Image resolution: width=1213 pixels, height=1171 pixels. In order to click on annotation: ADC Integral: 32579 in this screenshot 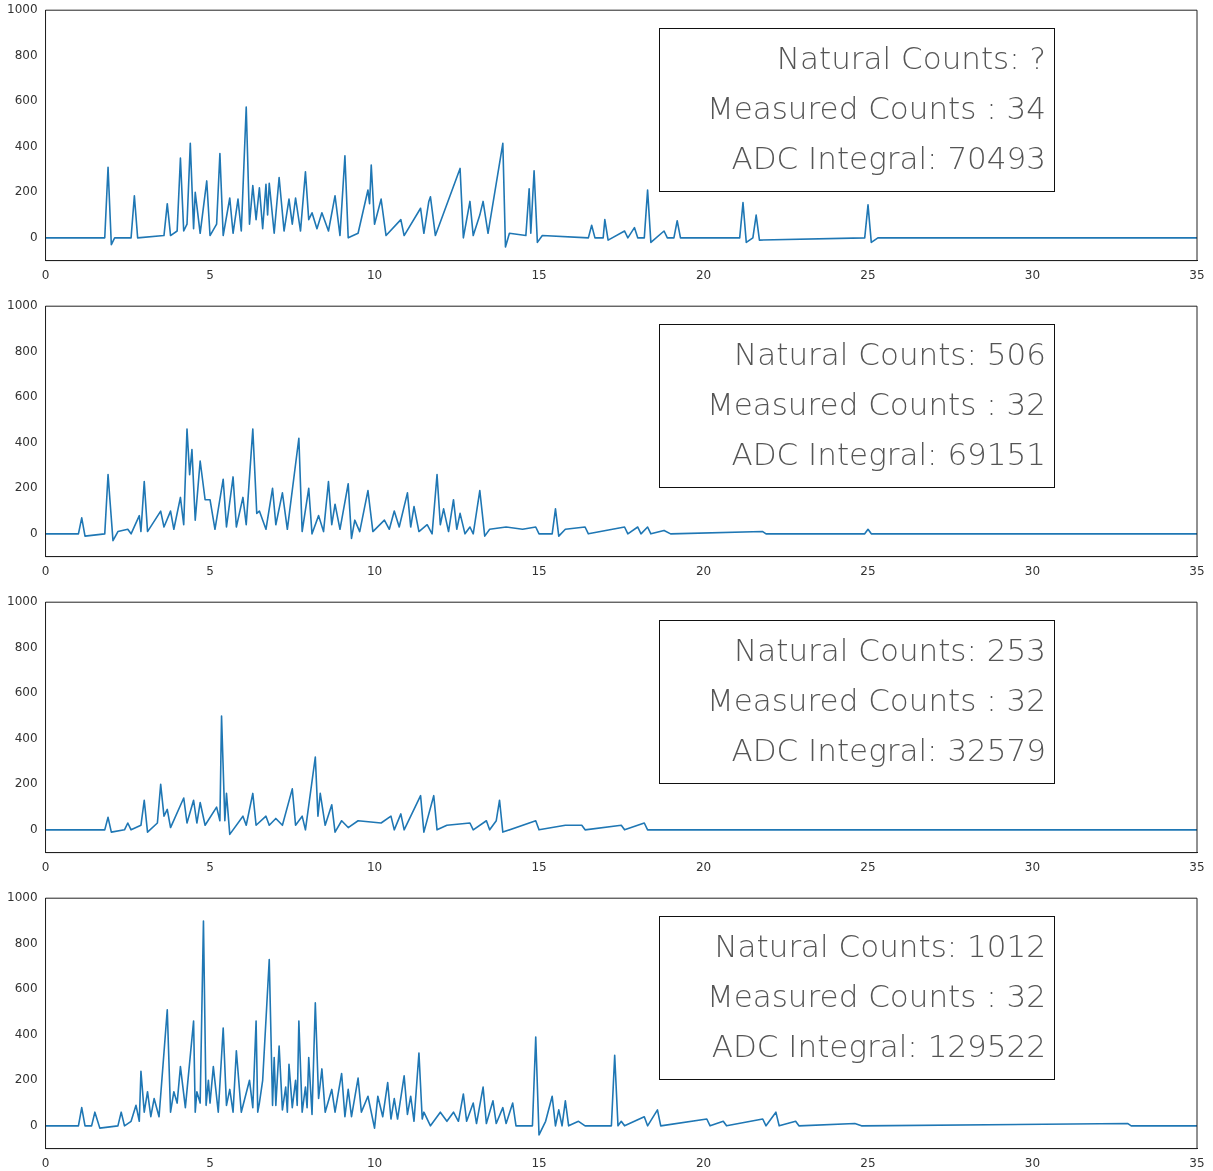, I will do `click(888, 750)`.